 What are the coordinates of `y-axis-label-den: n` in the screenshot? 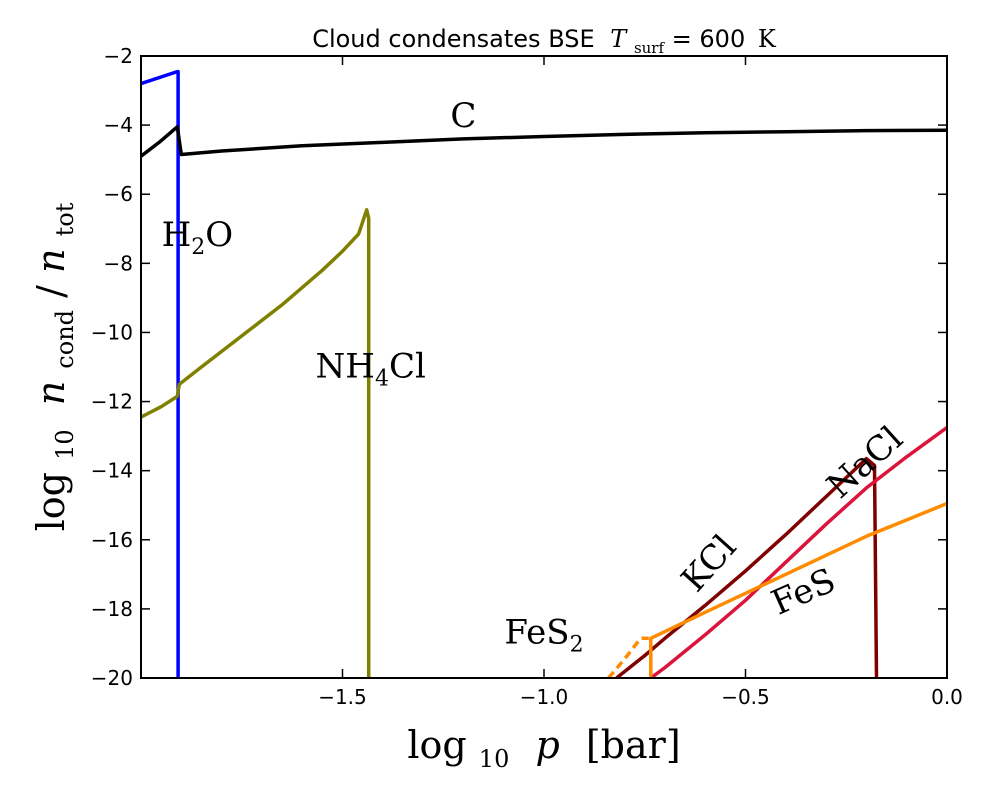 It's located at (51, 260).